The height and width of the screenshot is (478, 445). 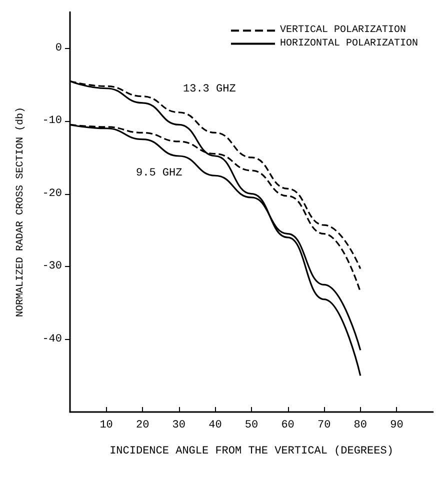 I want to click on y-tick-label: 0, so click(x=58, y=48).